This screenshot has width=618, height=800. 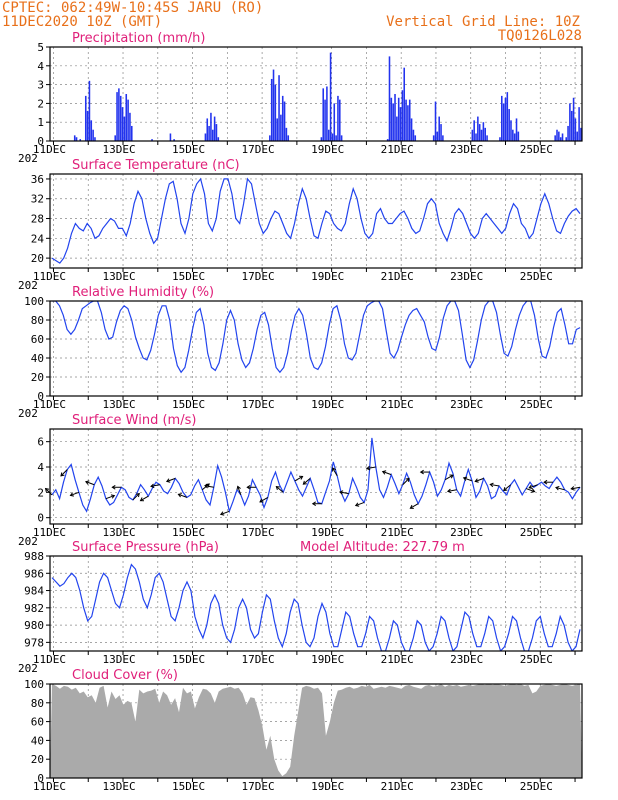 What do you see at coordinates (145, 547) in the screenshot?
I see `panel-title: Surface Pressure (hPa)` at bounding box center [145, 547].